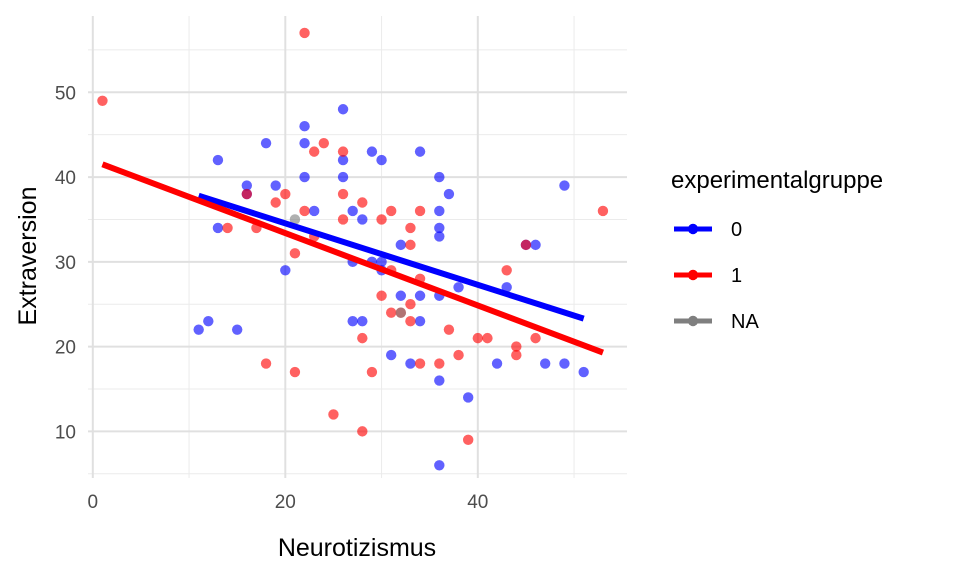  Describe the element at coordinates (65, 348) in the screenshot. I see `y-tick-label: 20` at that location.